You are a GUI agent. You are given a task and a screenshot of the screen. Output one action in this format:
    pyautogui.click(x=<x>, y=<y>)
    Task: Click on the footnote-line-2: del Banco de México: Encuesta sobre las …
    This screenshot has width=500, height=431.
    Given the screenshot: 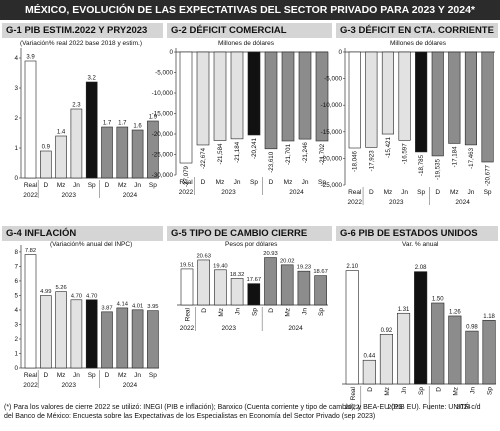 What is the action you would take?
    pyautogui.click(x=190, y=416)
    